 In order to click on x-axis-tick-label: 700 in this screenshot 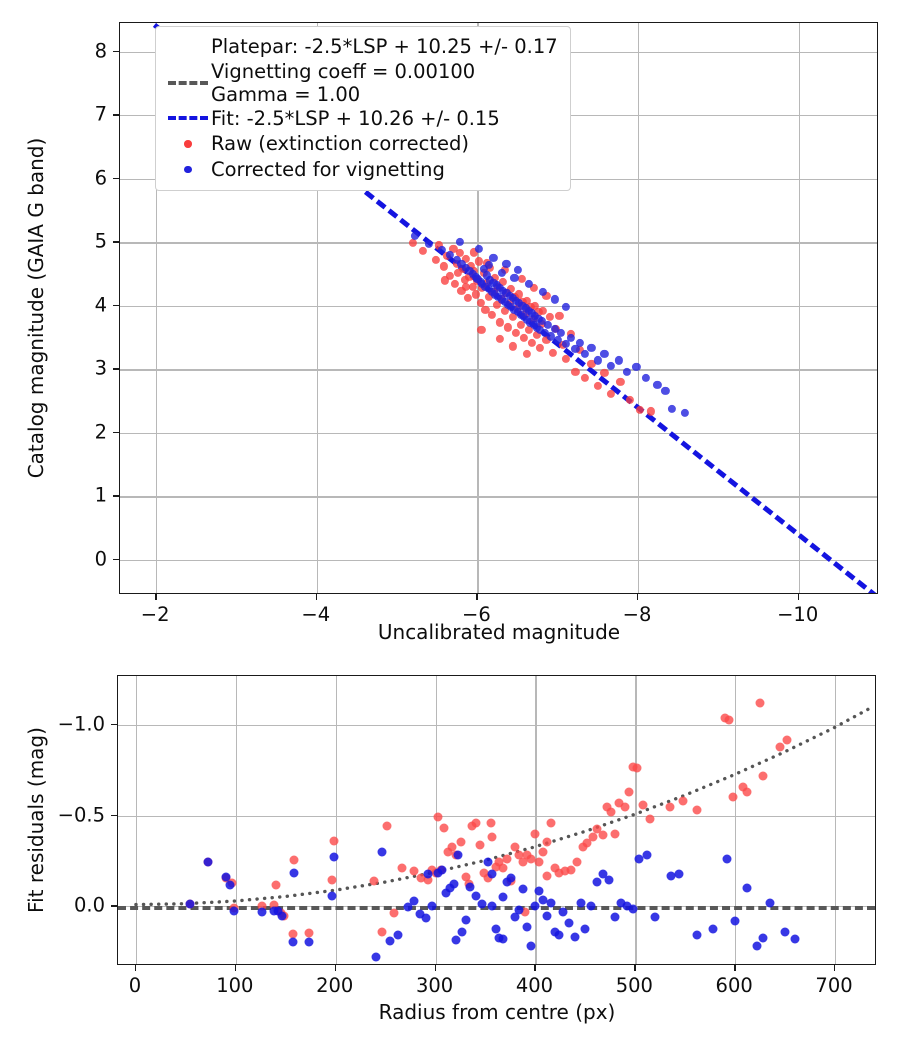, I will do `click(834, 985)`.